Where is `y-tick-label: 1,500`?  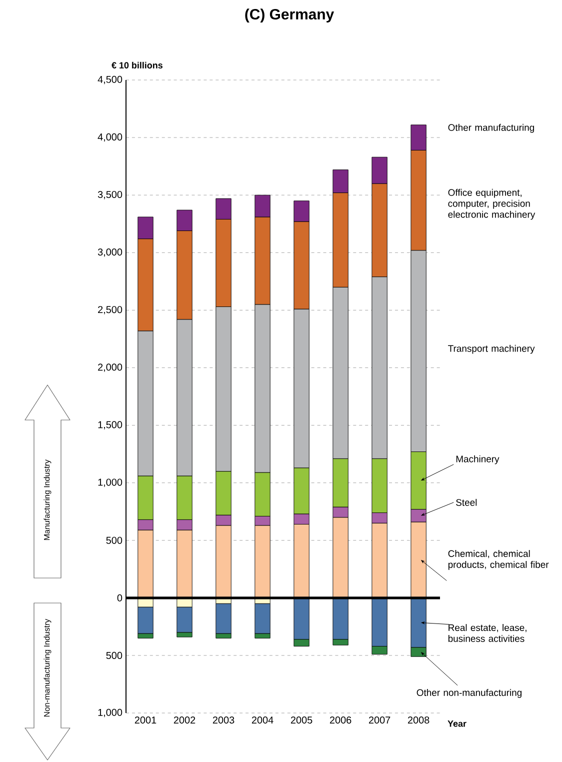 y-tick-label: 1,500 is located at coordinates (110, 425).